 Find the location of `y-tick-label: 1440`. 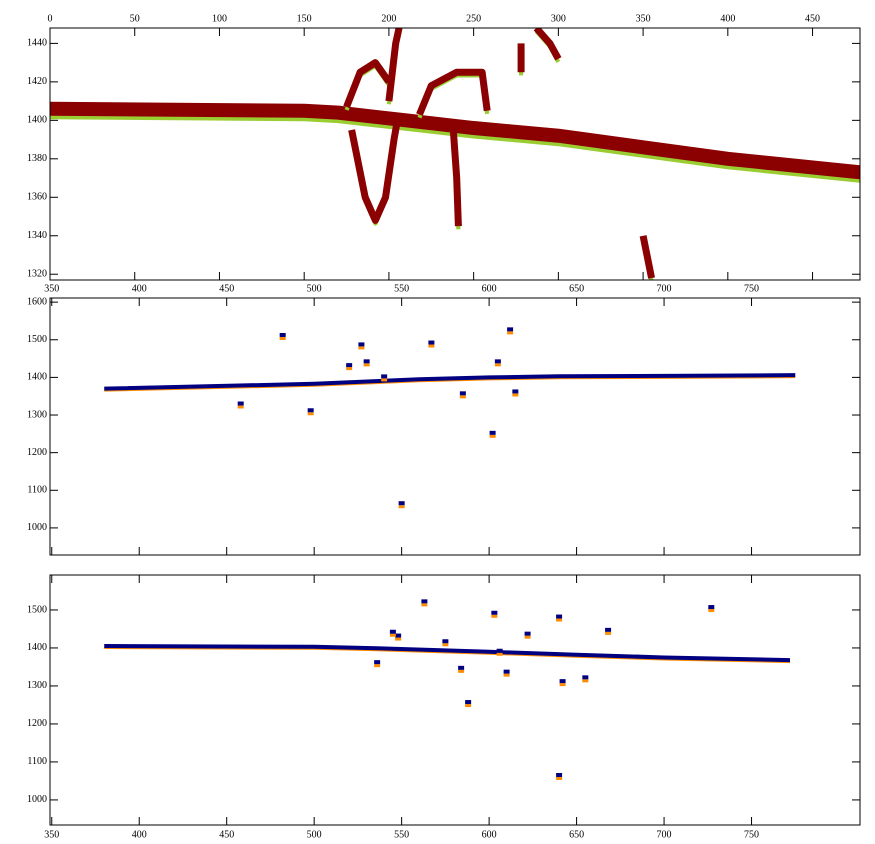

y-tick-label: 1440 is located at coordinates (37, 43).